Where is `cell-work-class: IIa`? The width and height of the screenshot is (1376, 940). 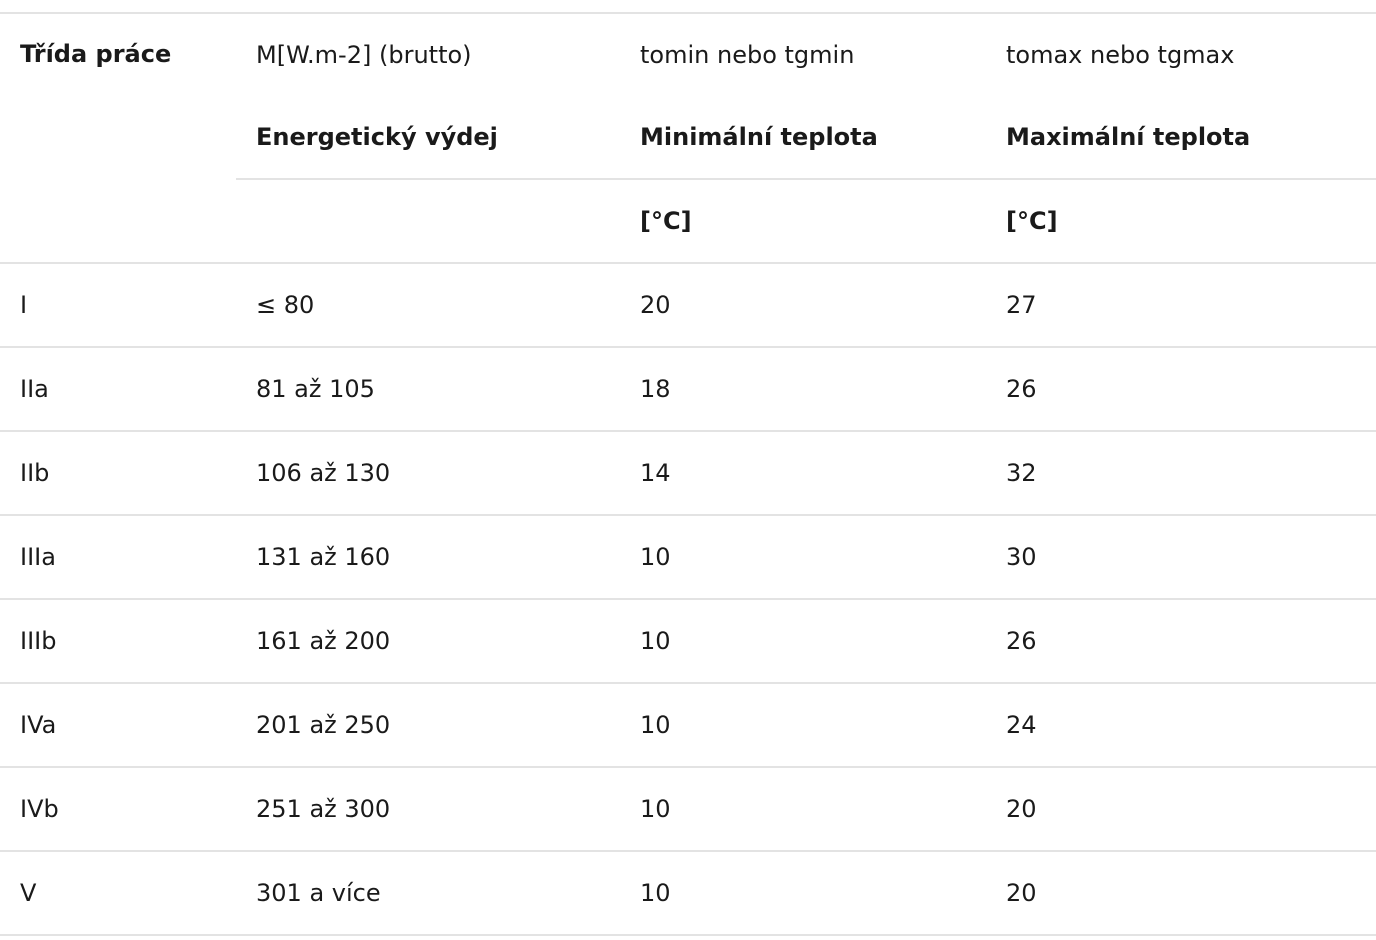 cell-work-class: IIa is located at coordinates (118, 389).